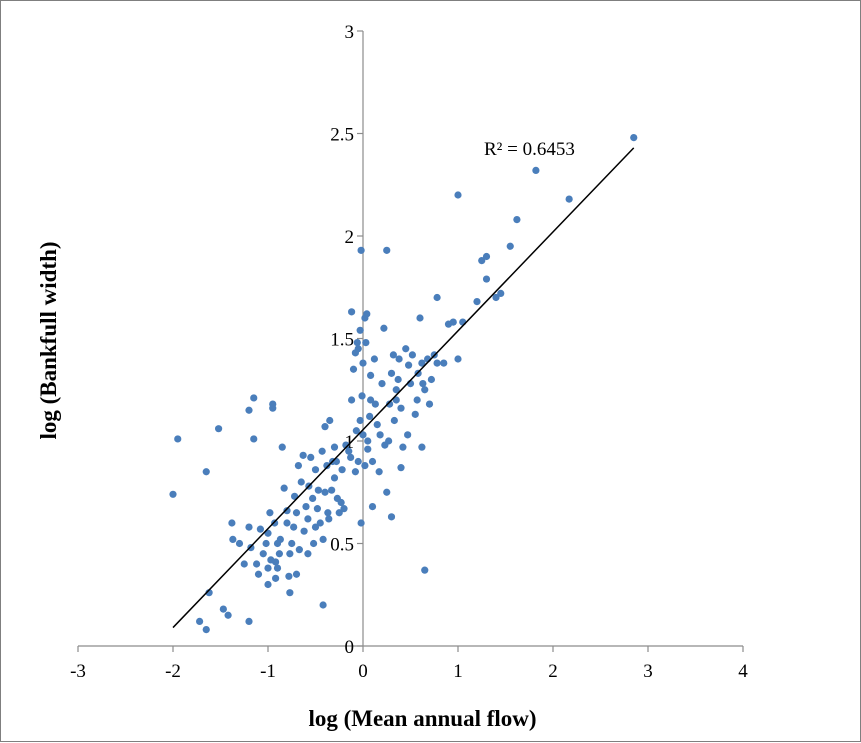  I want to click on x-axis-title: log (Mean annual flow), so click(422, 718).